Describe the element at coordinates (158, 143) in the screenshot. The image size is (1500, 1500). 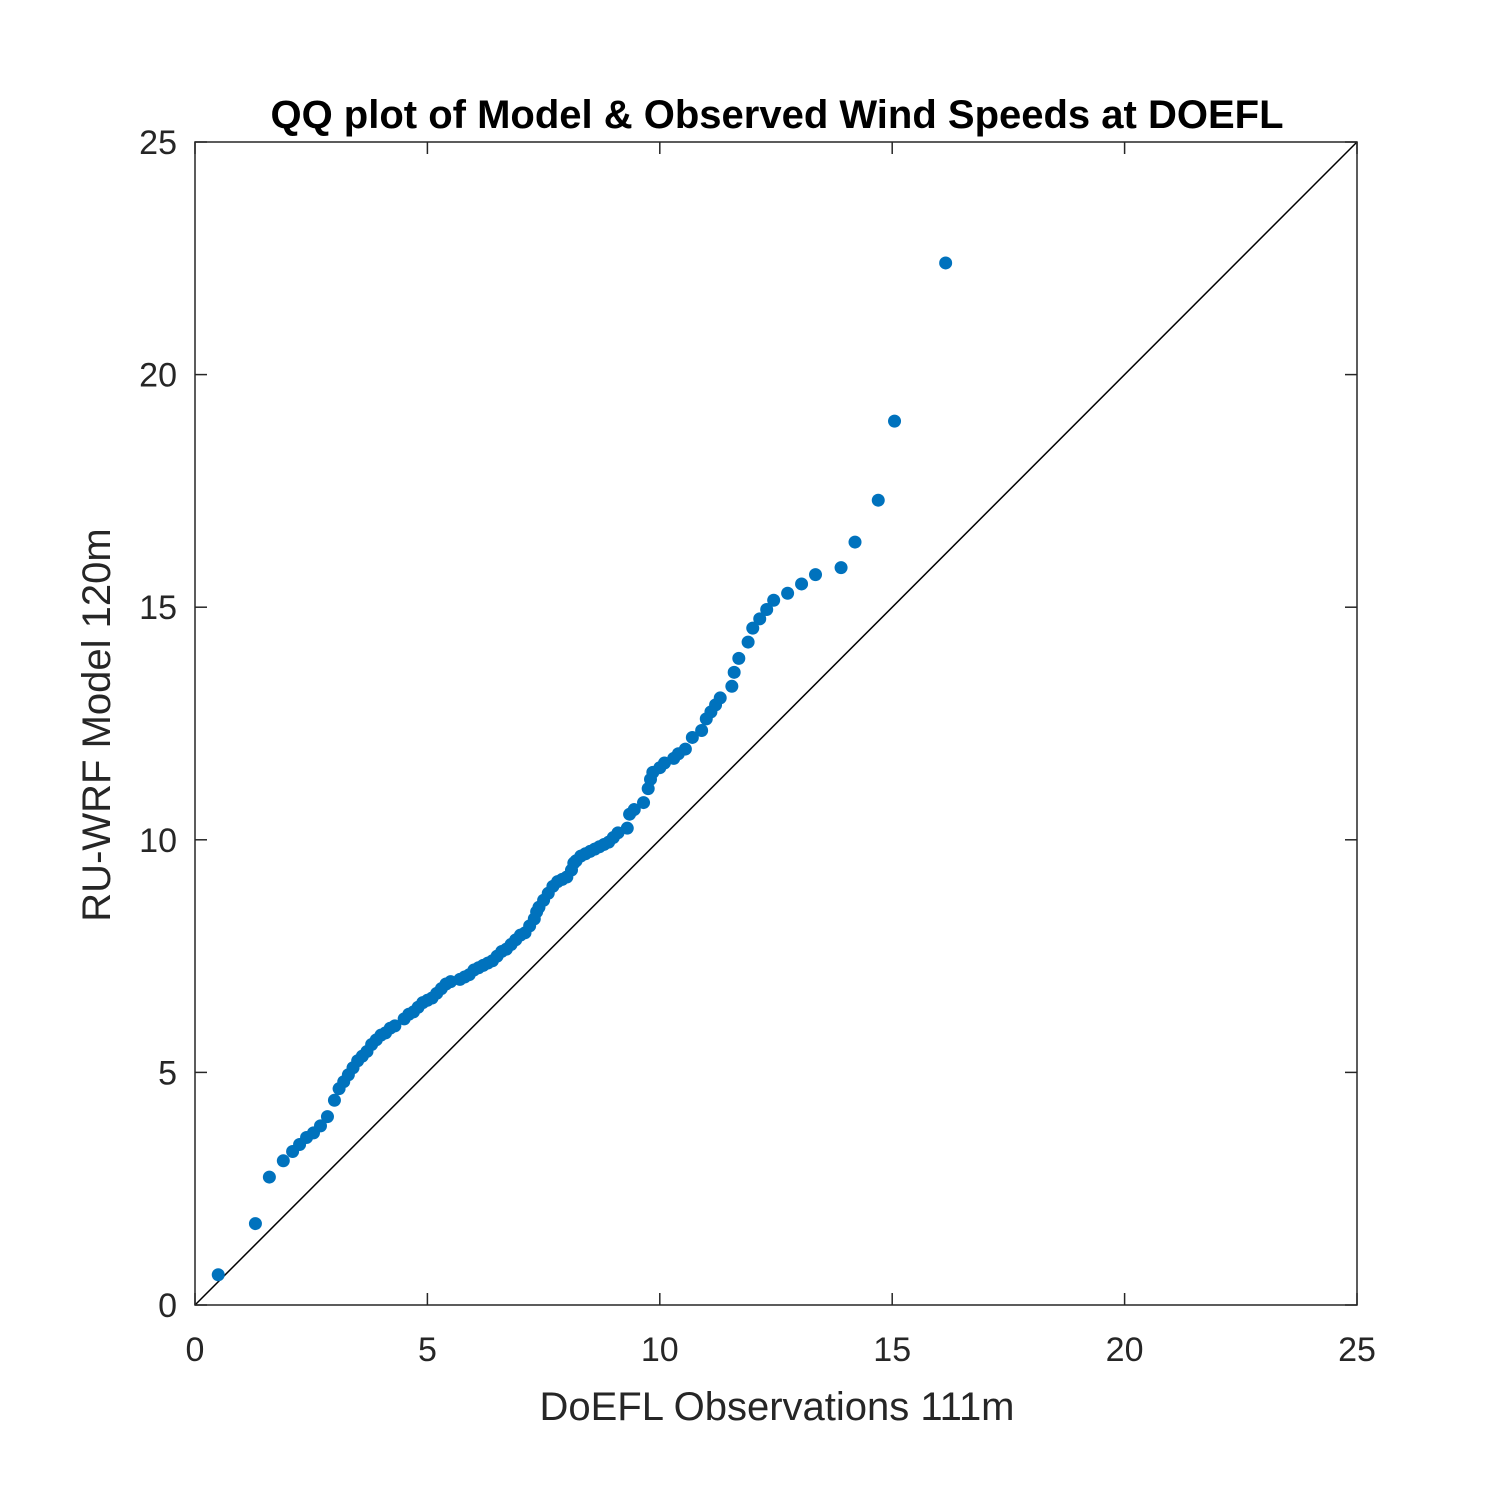
I see `y-tick-label: 25` at that location.